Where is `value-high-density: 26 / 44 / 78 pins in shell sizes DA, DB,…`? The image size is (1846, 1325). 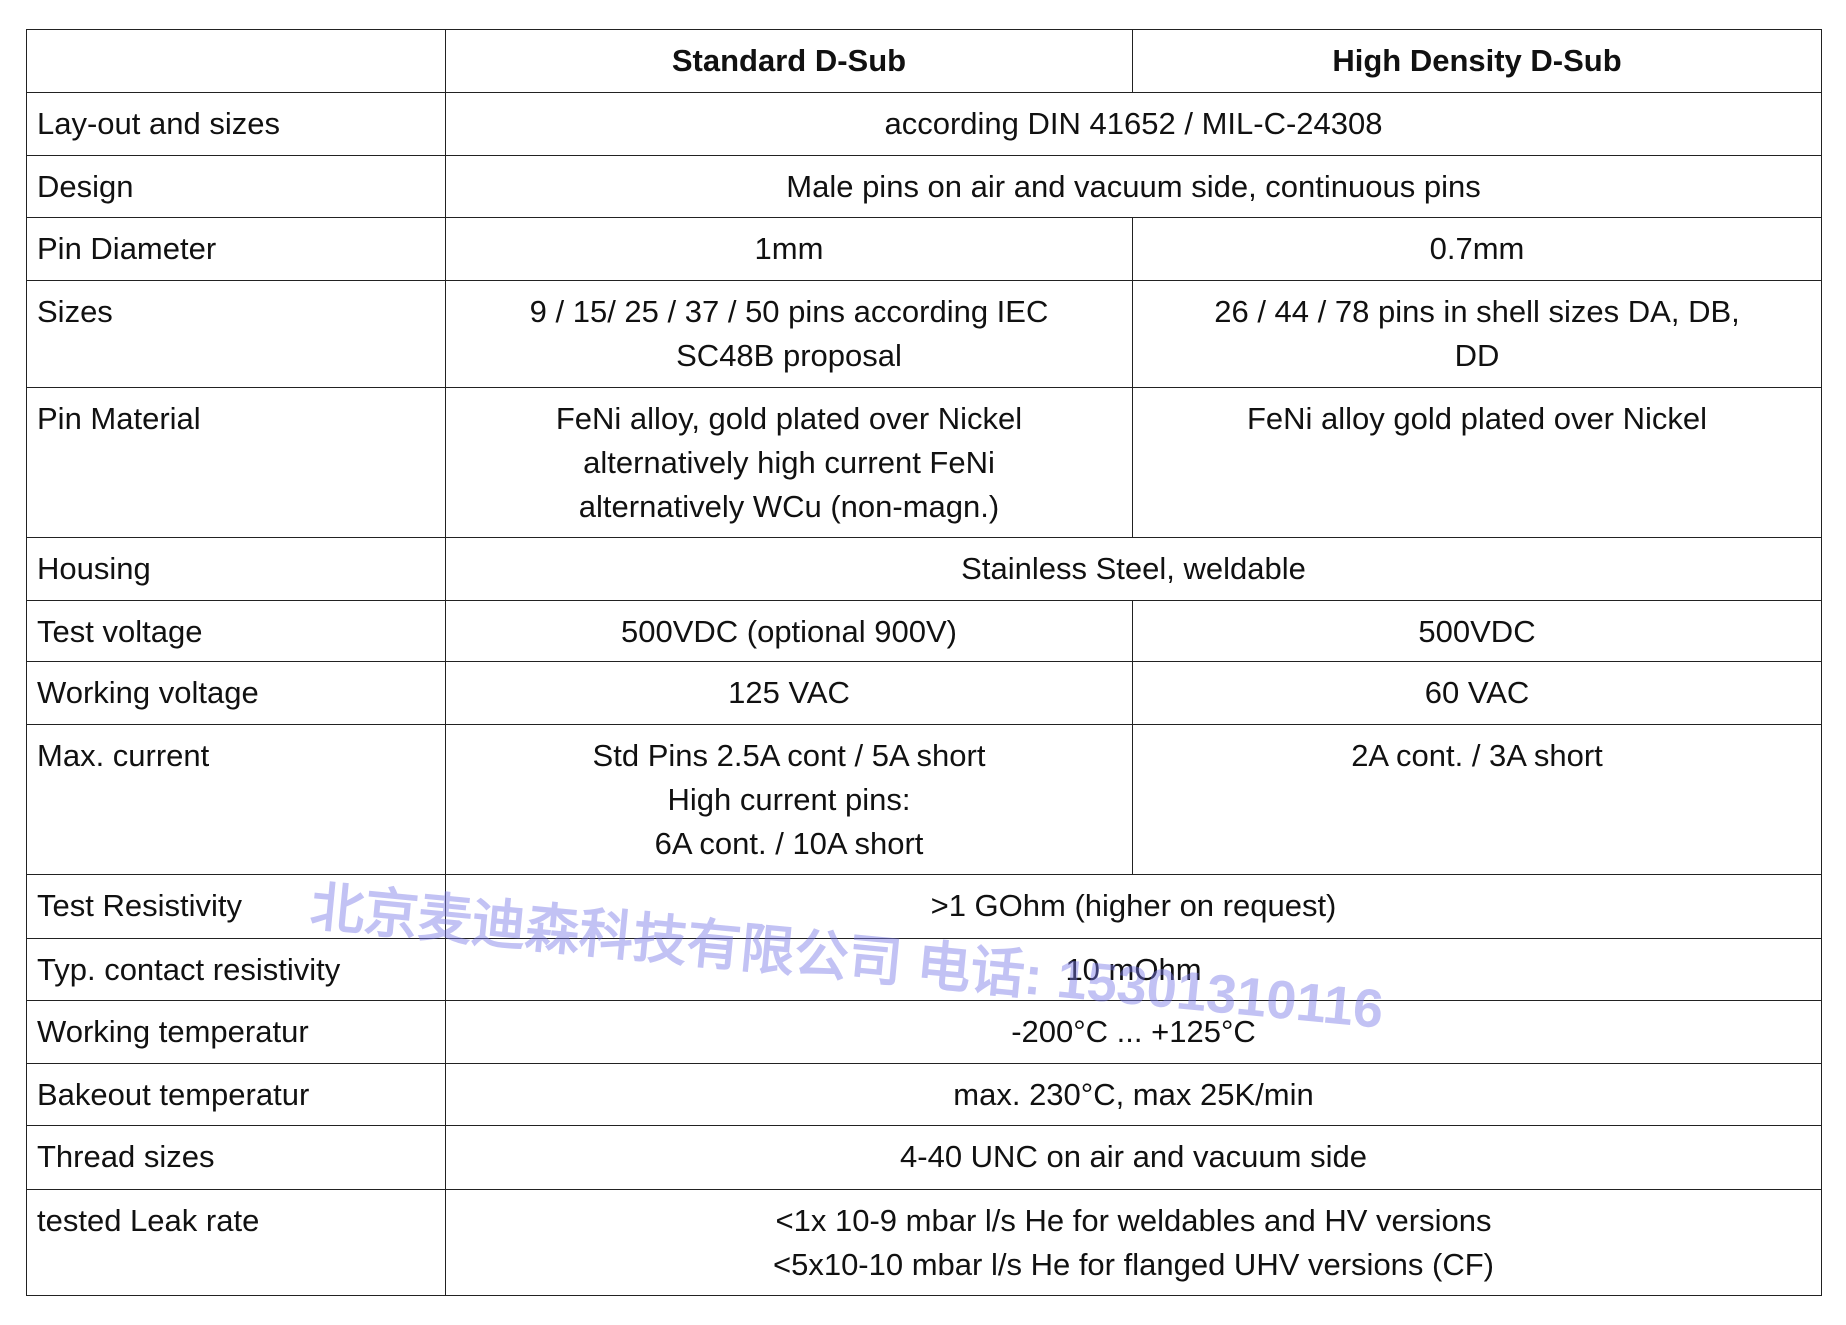 value-high-density: 26 / 44 / 78 pins in shell sizes DA, DB,… is located at coordinates (1477, 334).